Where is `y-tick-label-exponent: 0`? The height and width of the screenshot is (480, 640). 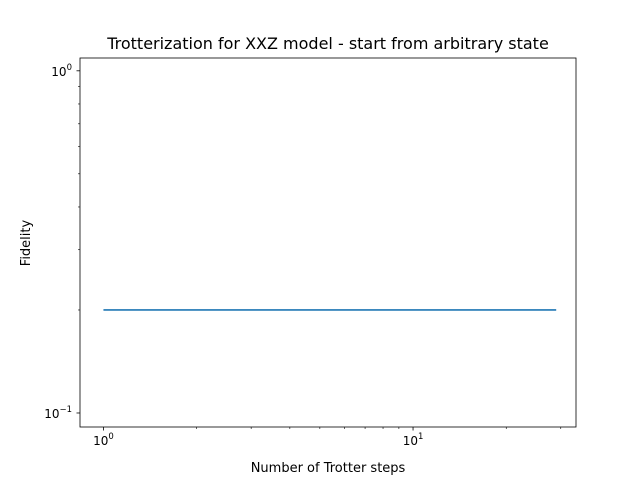
y-tick-label-exponent: 0 is located at coordinates (69, 68).